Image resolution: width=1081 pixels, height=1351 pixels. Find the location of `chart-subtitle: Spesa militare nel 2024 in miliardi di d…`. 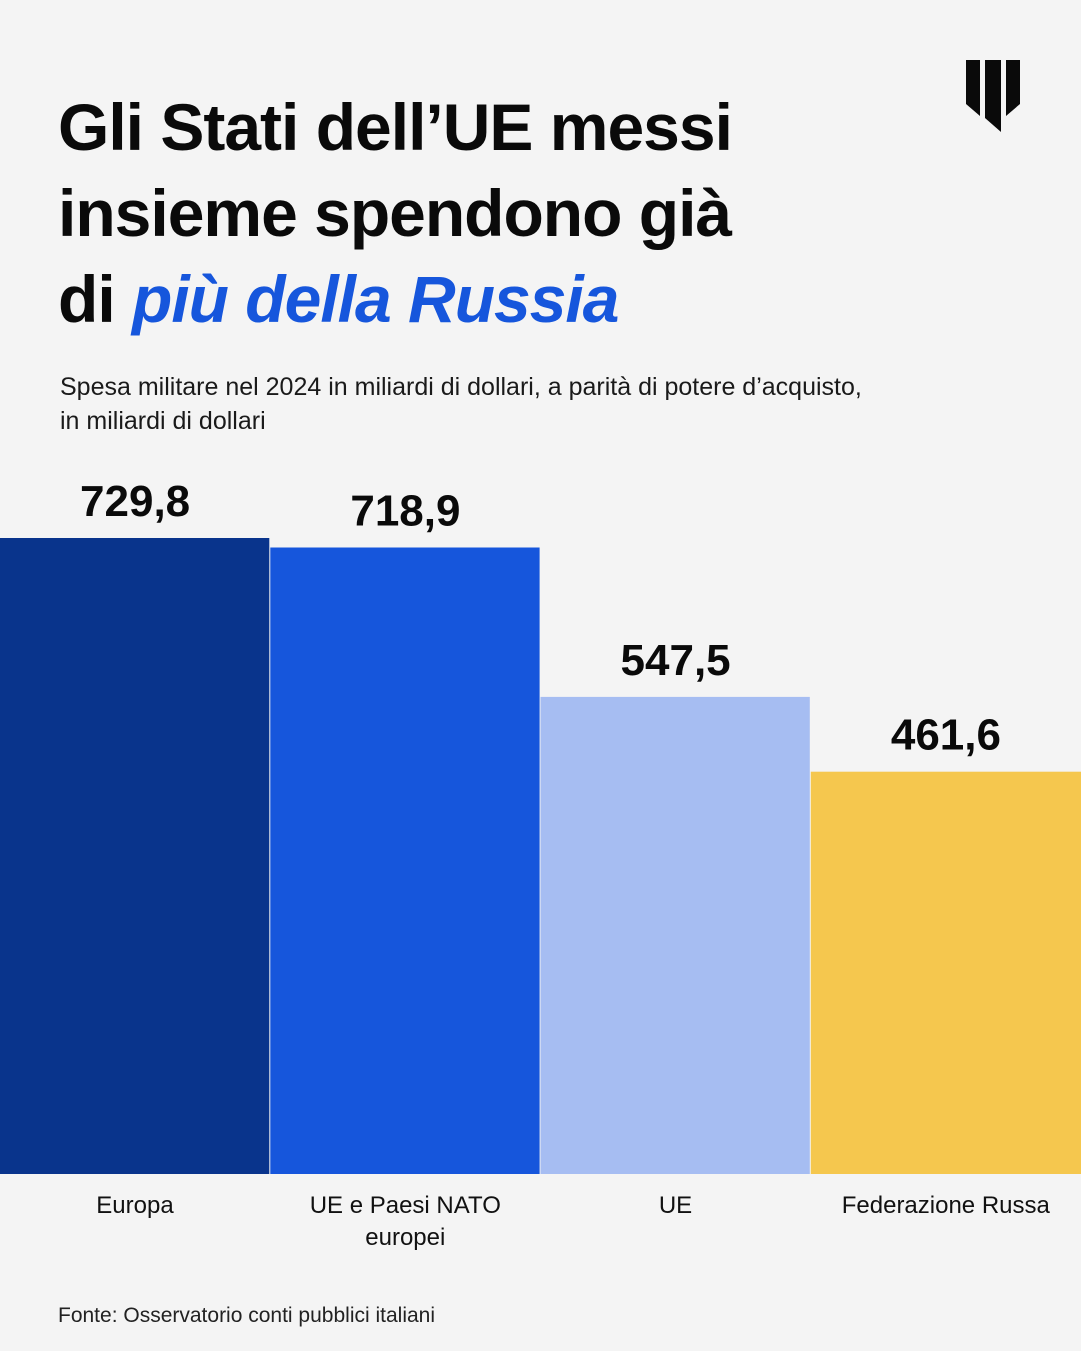

chart-subtitle: Spesa militare nel 2024 in miliardi di d… is located at coordinates (540, 404).